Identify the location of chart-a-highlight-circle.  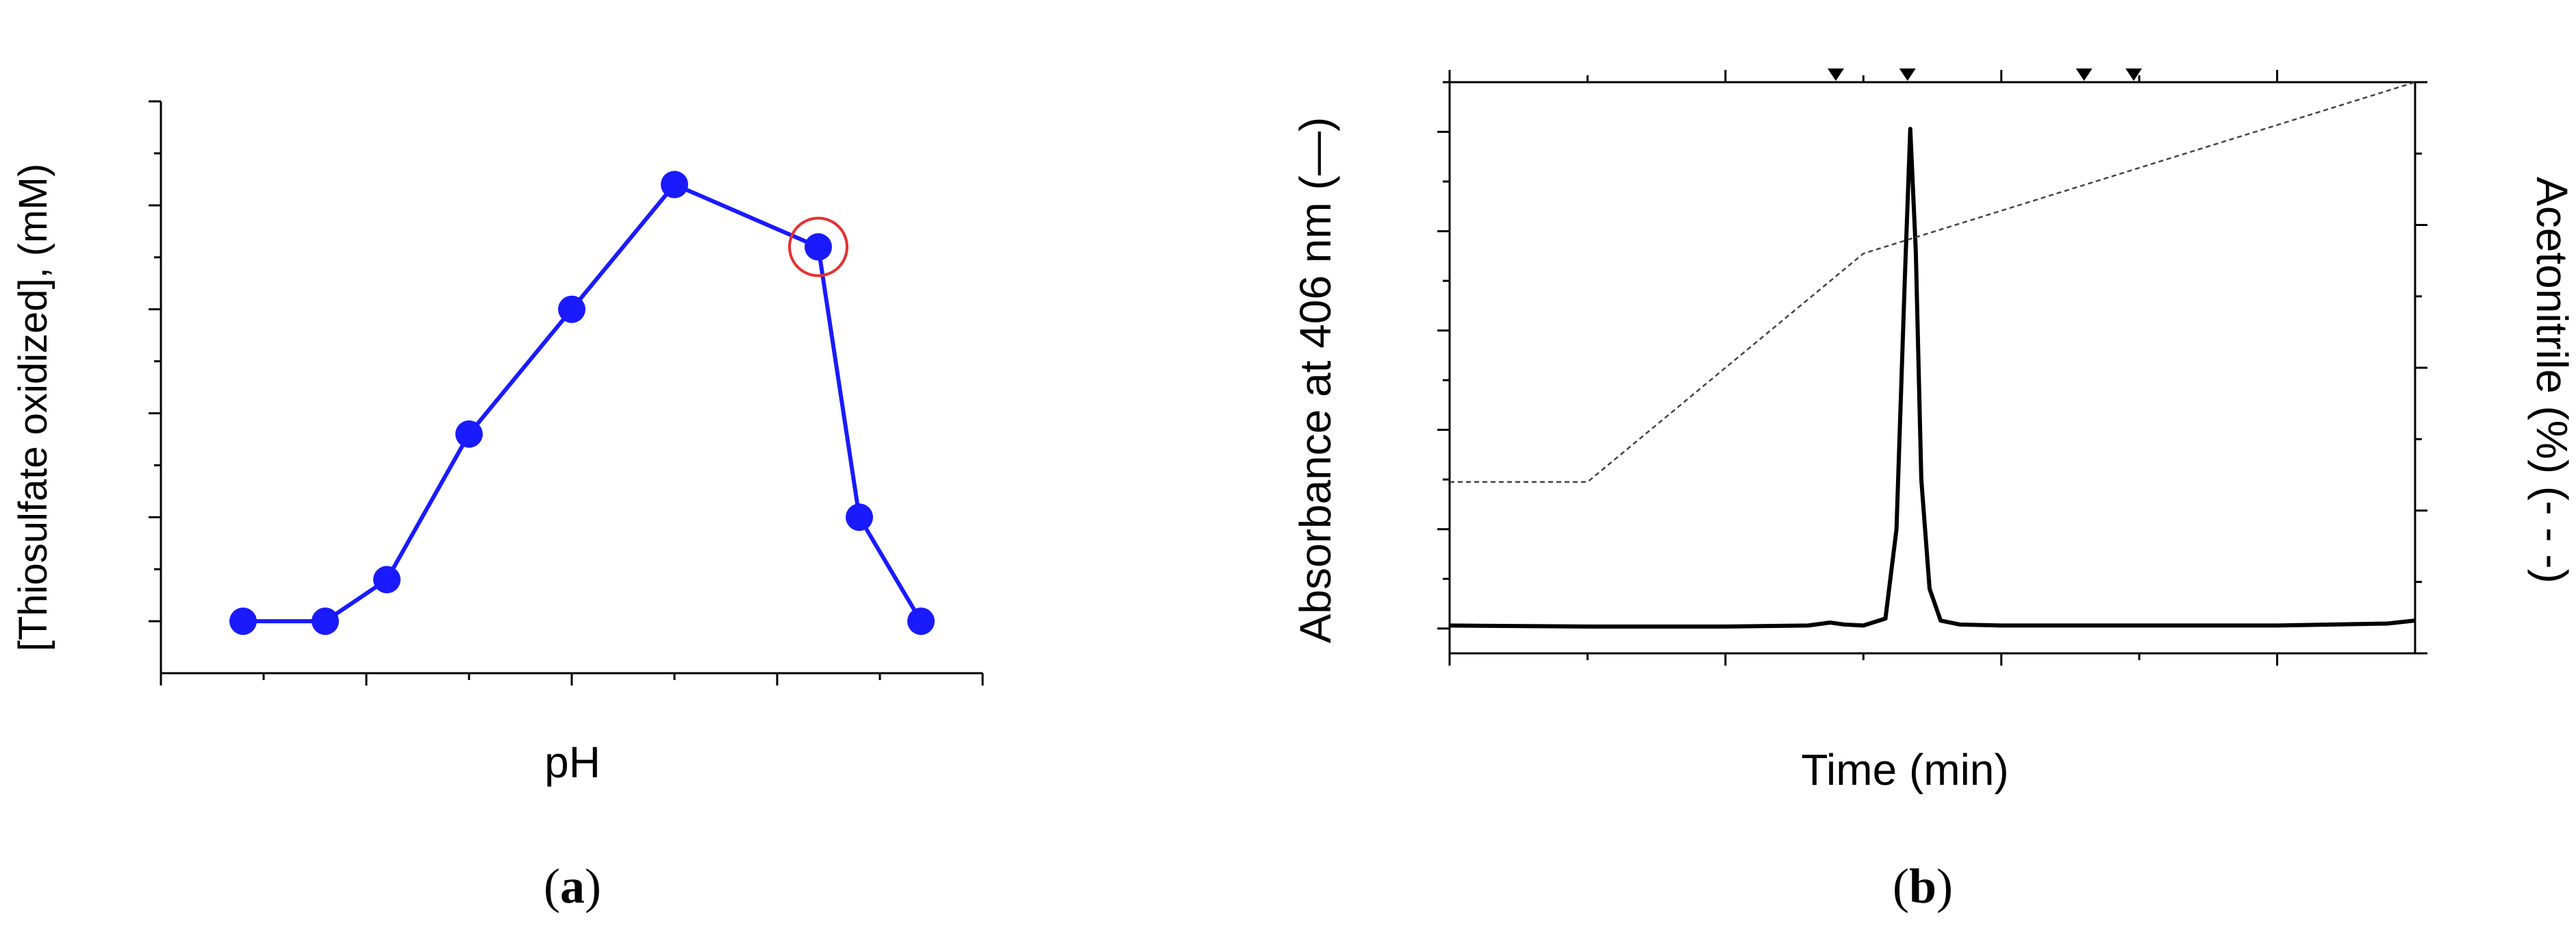
(818, 246).